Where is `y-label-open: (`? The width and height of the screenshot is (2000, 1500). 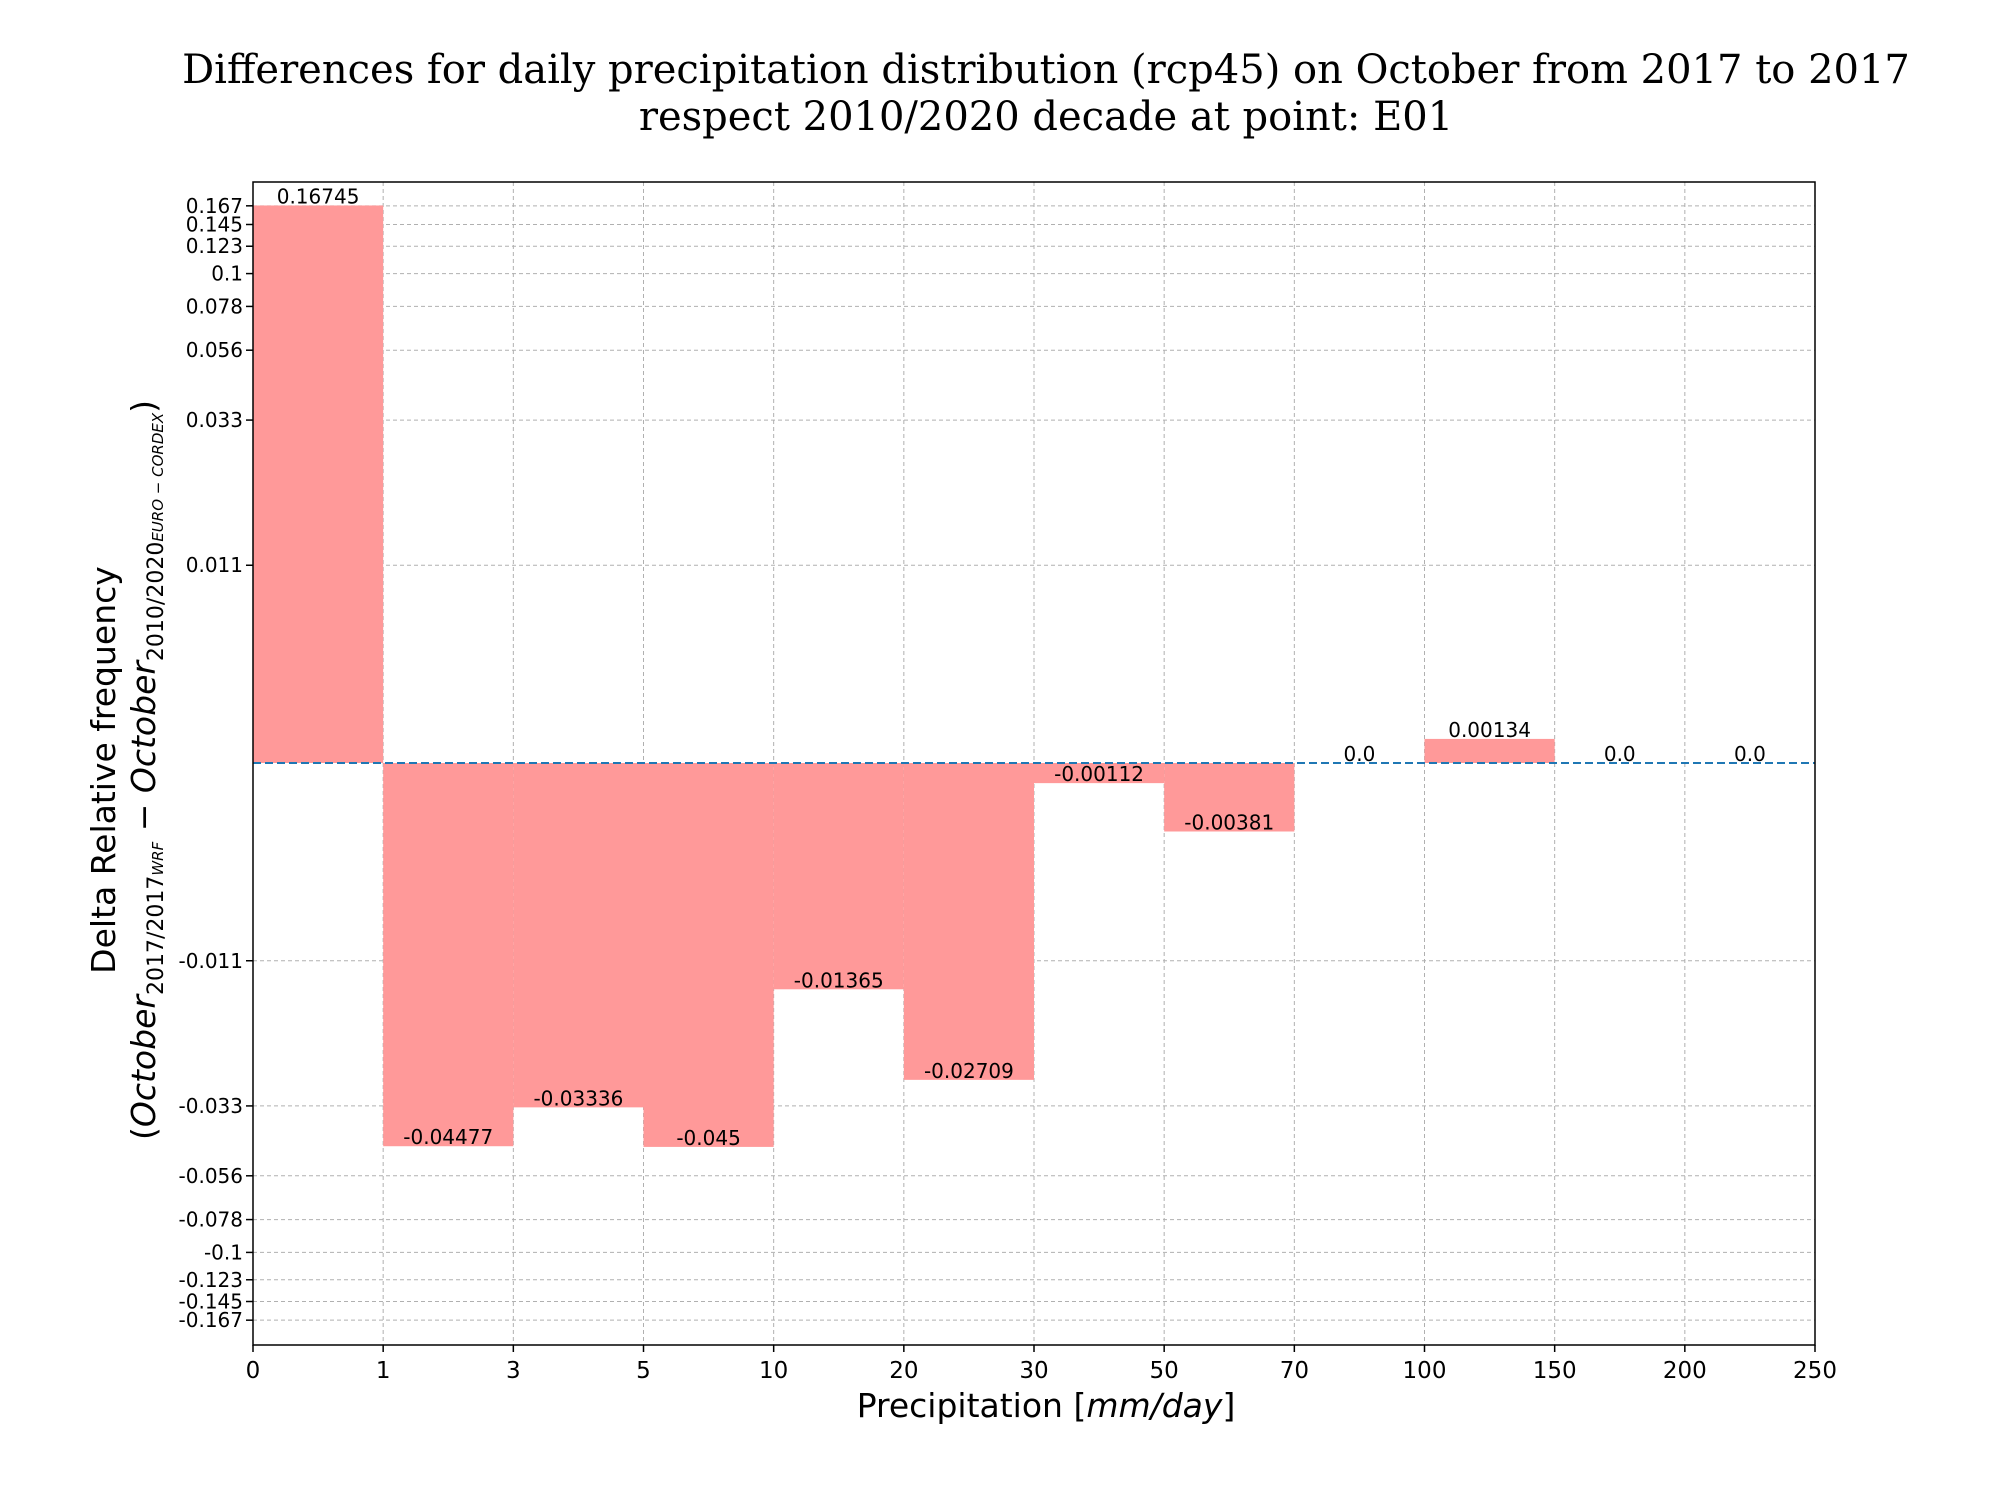
y-label-open: ( is located at coordinates (143, 1133).